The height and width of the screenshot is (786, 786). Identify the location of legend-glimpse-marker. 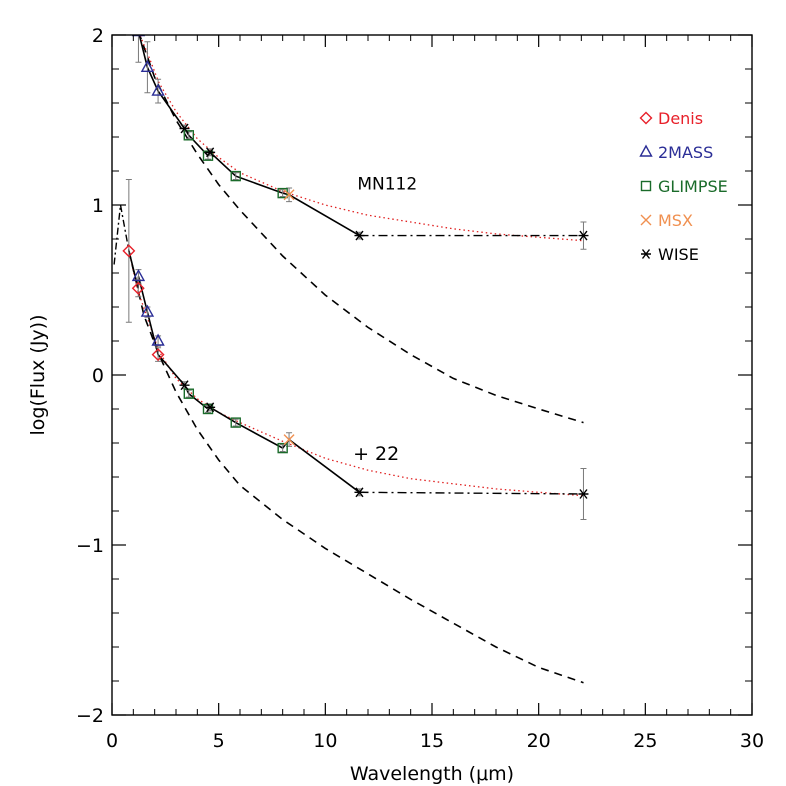
(646, 186).